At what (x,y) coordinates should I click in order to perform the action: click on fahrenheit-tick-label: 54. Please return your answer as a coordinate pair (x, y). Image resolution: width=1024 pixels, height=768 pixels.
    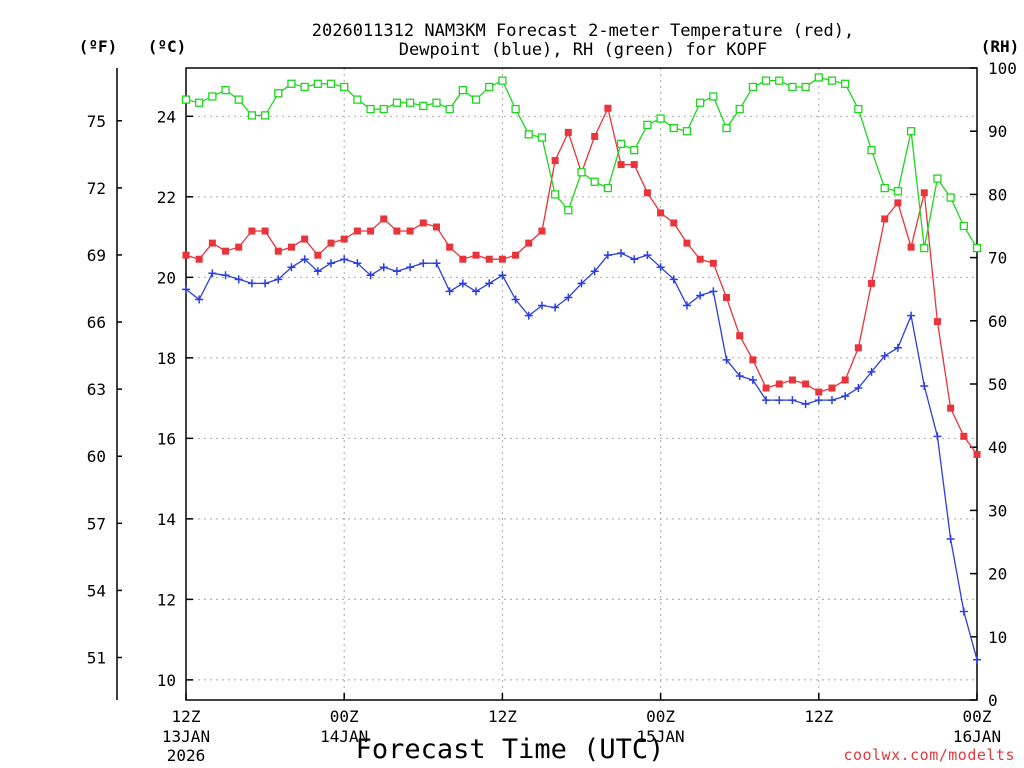
    Looking at the image, I should click on (96, 590).